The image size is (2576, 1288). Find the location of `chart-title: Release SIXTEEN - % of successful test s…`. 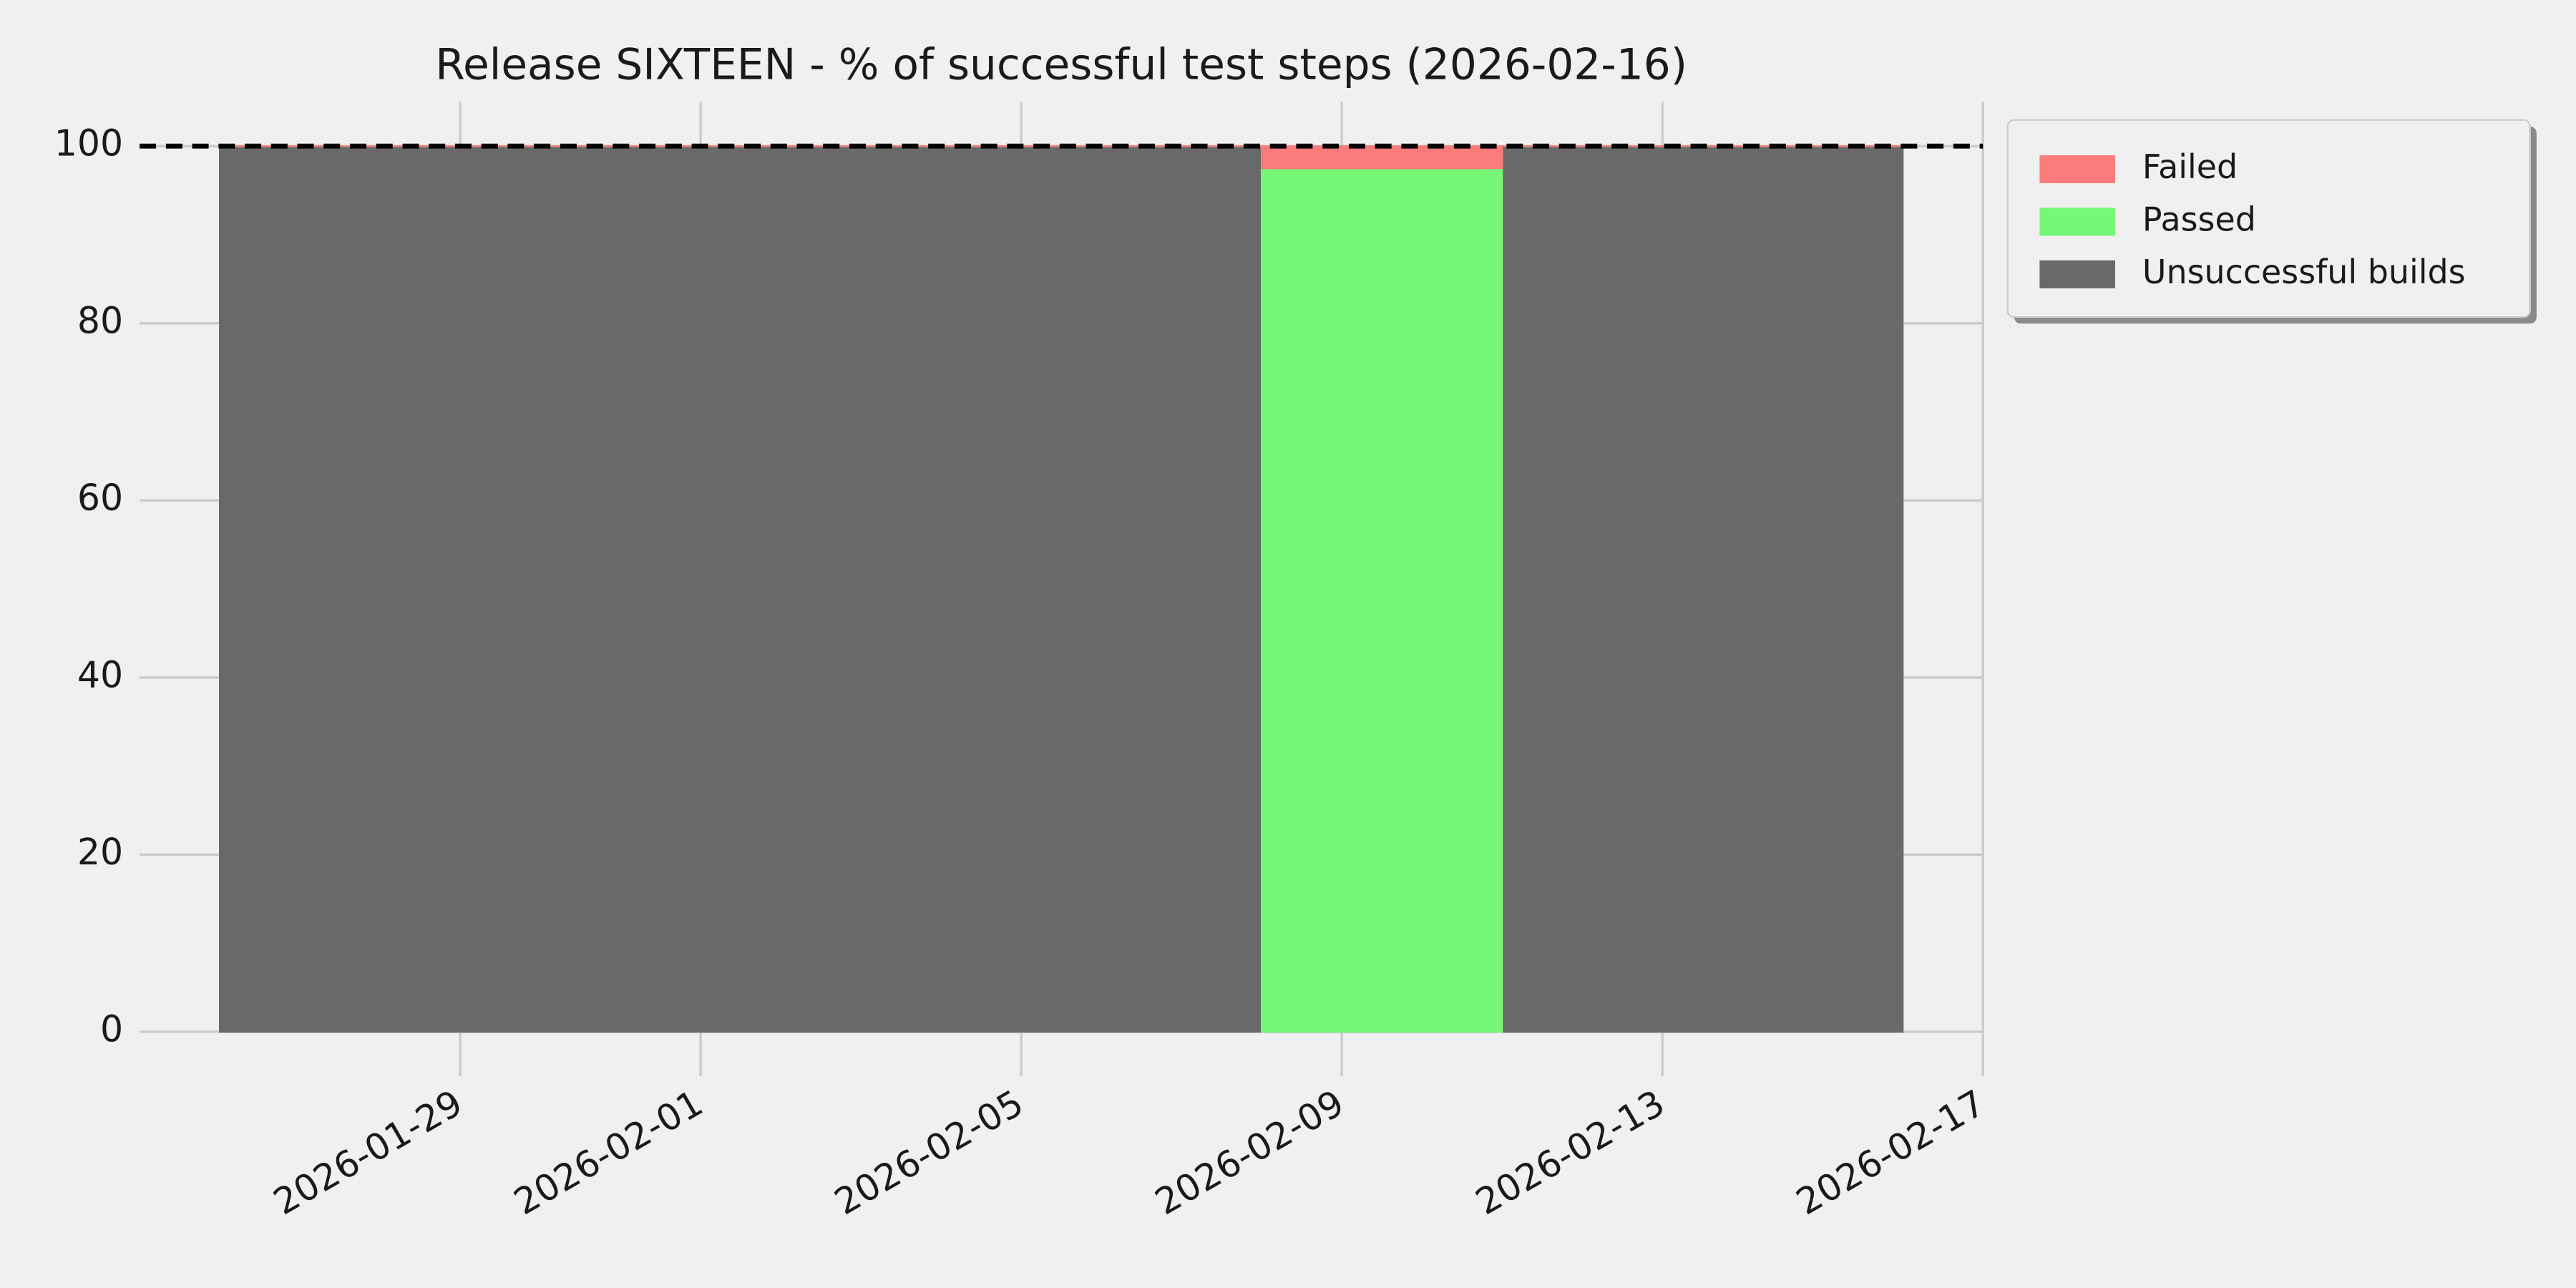

chart-title: Release SIXTEEN - % of successful test s… is located at coordinates (1061, 65).